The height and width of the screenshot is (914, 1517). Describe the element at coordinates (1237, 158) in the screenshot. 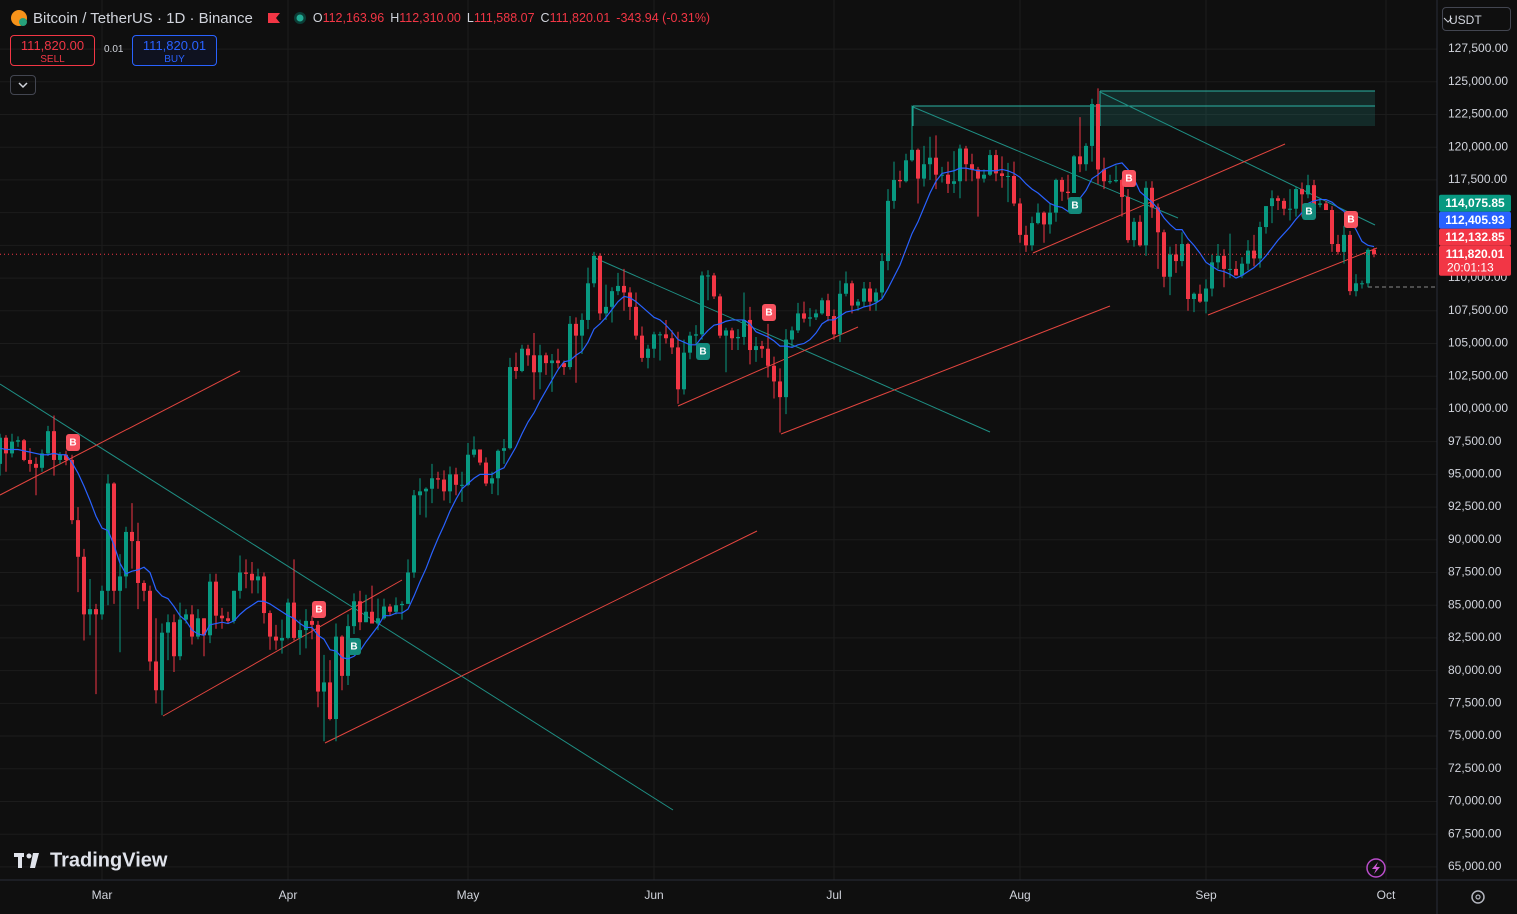

I see `trend-line` at that location.